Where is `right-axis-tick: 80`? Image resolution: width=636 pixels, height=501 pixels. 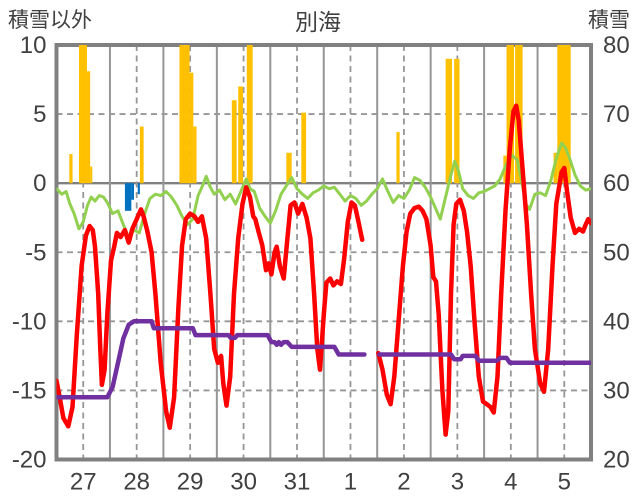
right-axis-tick: 80 is located at coordinates (616, 45).